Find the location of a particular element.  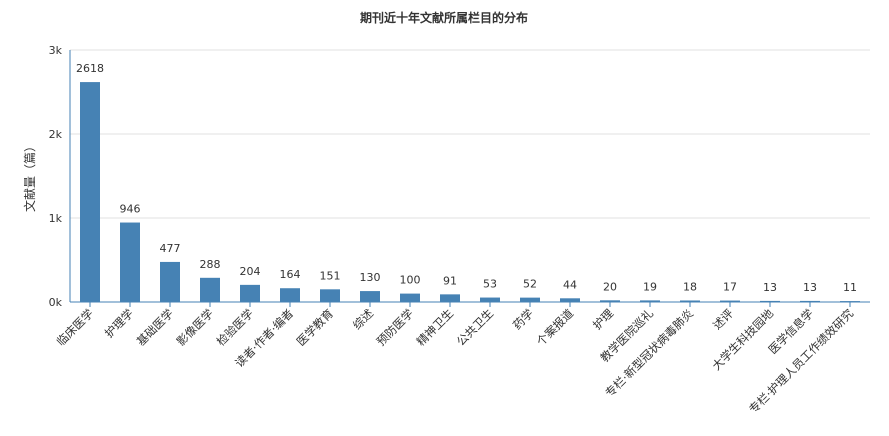

data-label: 91 is located at coordinates (450, 280).